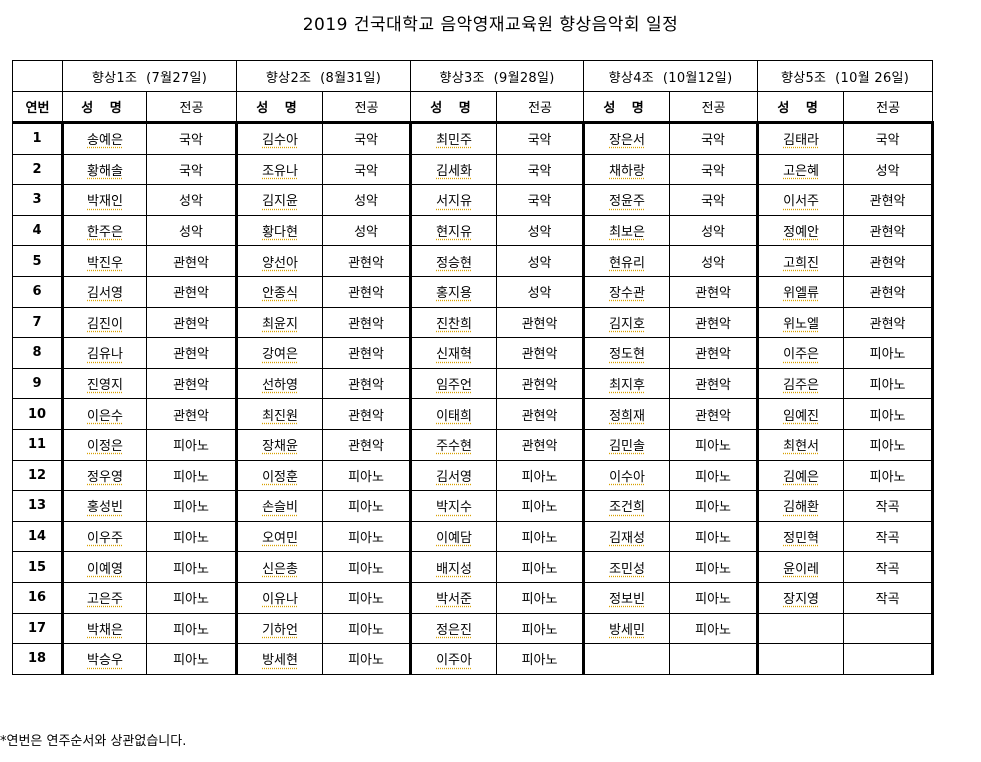 This screenshot has width=981, height=762. I want to click on name-cell: 장은서, so click(626, 138).